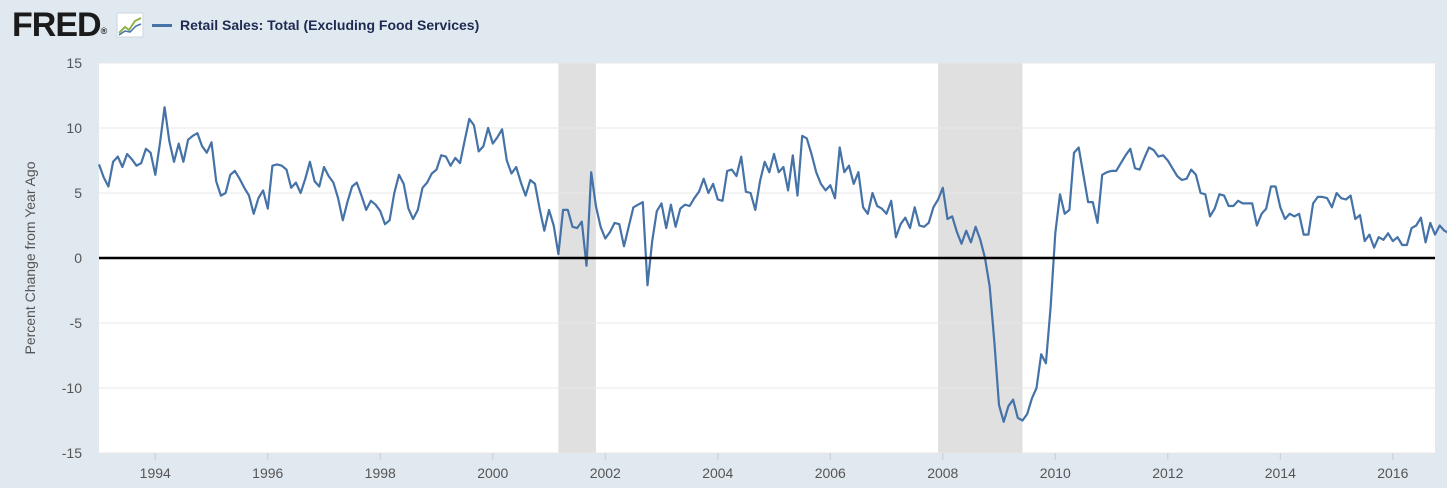 This screenshot has height=488, width=1447. I want to click on y-tick-label: 0, so click(78, 258).